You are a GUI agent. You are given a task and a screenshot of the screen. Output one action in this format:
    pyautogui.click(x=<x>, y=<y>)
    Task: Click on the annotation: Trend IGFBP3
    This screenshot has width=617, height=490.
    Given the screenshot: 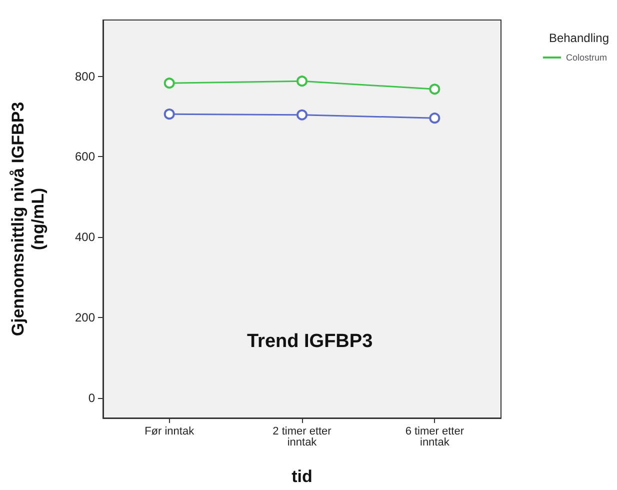 What is the action you would take?
    pyautogui.click(x=310, y=341)
    